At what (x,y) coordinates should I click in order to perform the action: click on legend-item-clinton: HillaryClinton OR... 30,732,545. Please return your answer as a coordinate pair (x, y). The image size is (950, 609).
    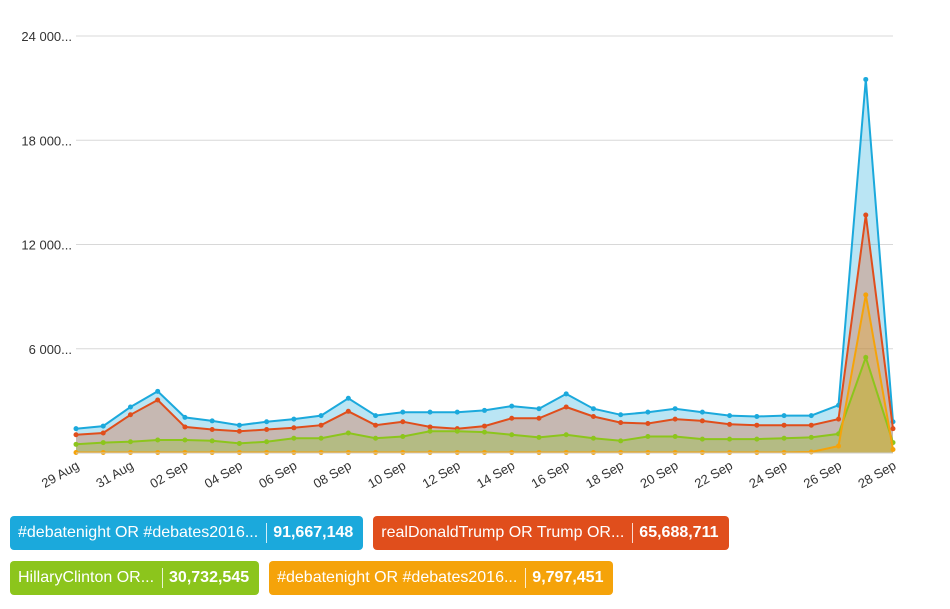
    Looking at the image, I should click on (135, 578).